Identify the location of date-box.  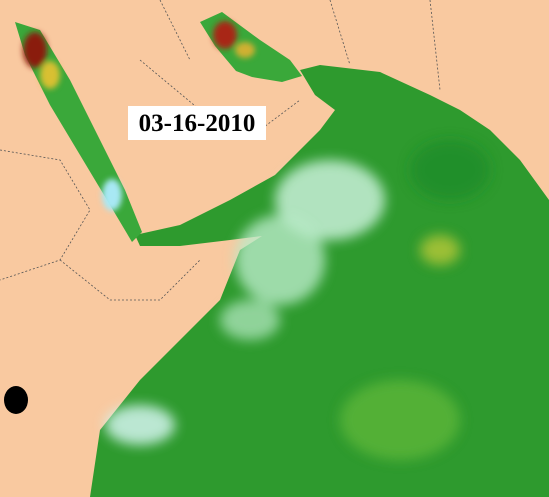
(197, 123).